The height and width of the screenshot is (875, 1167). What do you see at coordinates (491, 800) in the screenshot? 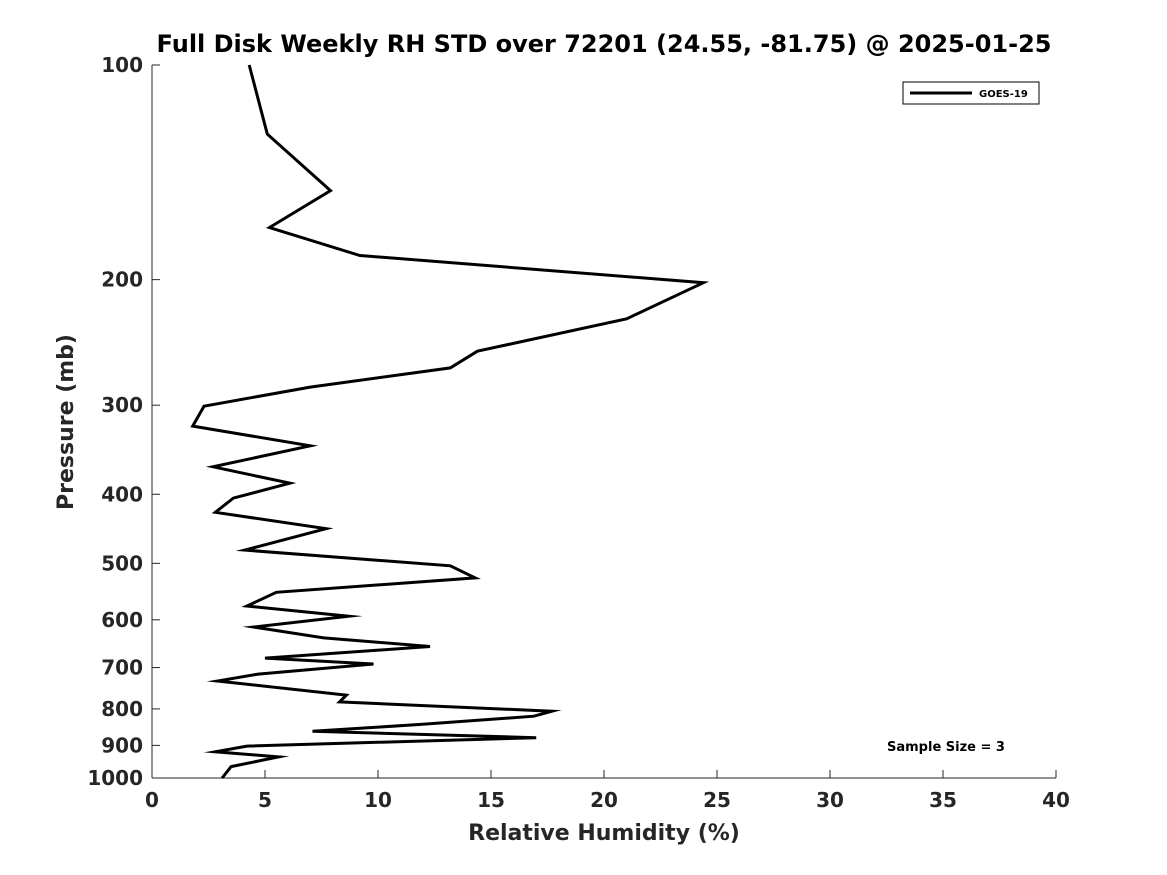
I see `x-tick-label: 15` at bounding box center [491, 800].